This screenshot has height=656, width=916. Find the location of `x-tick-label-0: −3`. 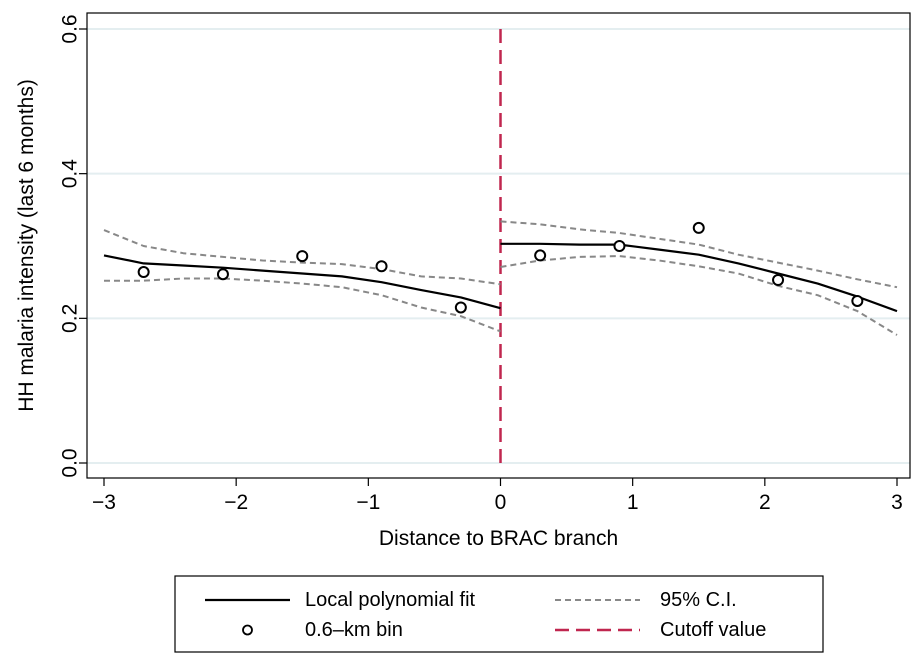

x-tick-label-0: −3 is located at coordinates (104, 502).